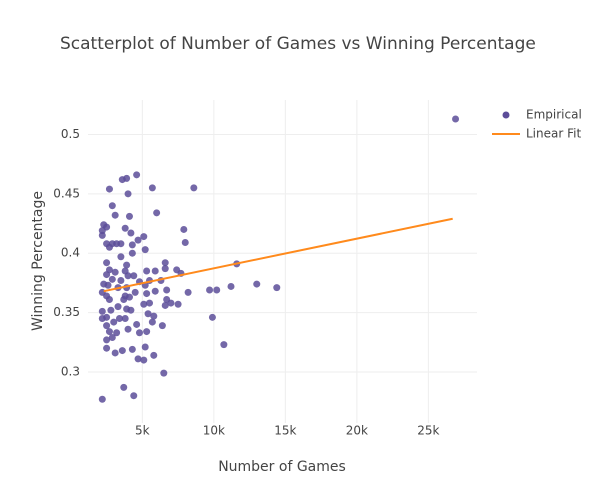 Image resolution: width=600 pixels, height=500 pixels. What do you see at coordinates (214, 431) in the screenshot?
I see `x-tick-label: 10k` at bounding box center [214, 431].